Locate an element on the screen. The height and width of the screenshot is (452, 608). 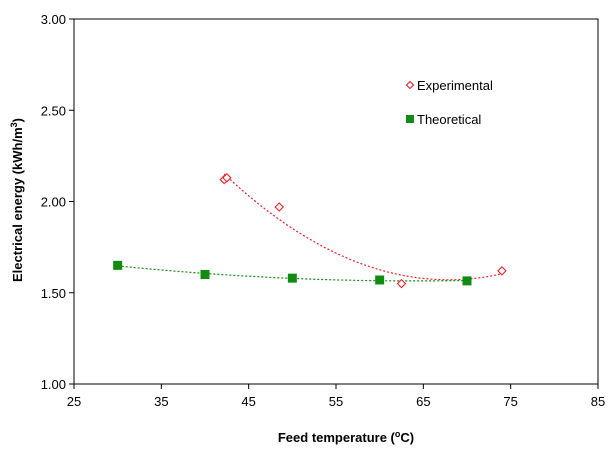
x-tick-label: 85 is located at coordinates (598, 401).